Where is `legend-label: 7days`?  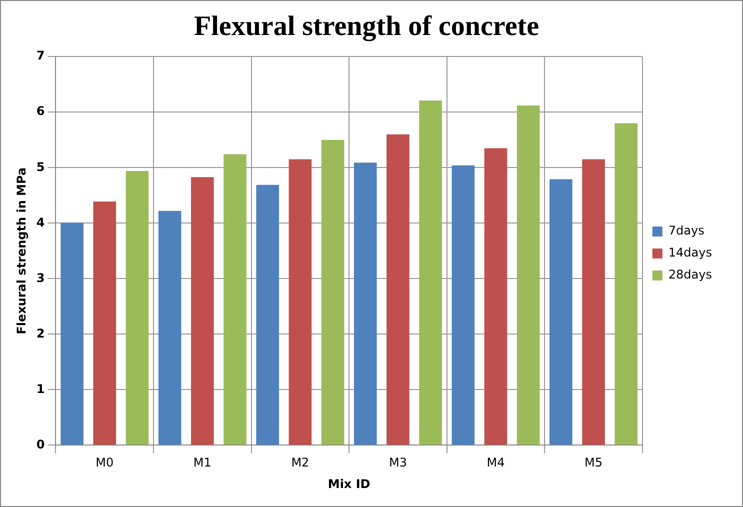 legend-label: 7days is located at coordinates (686, 231).